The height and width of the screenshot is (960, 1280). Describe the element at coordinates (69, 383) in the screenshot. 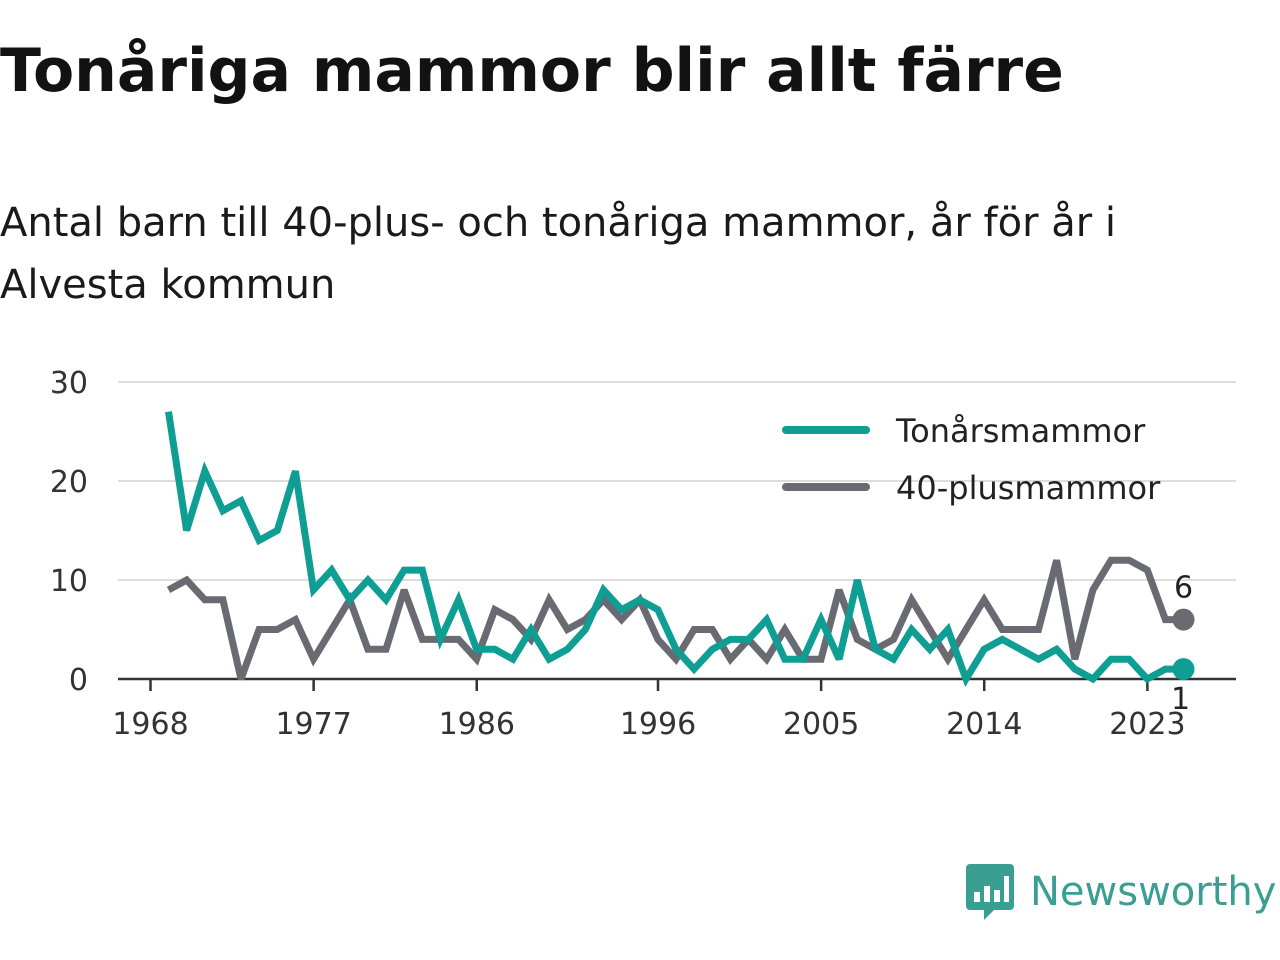

I see `y-tick-label: 30` at that location.